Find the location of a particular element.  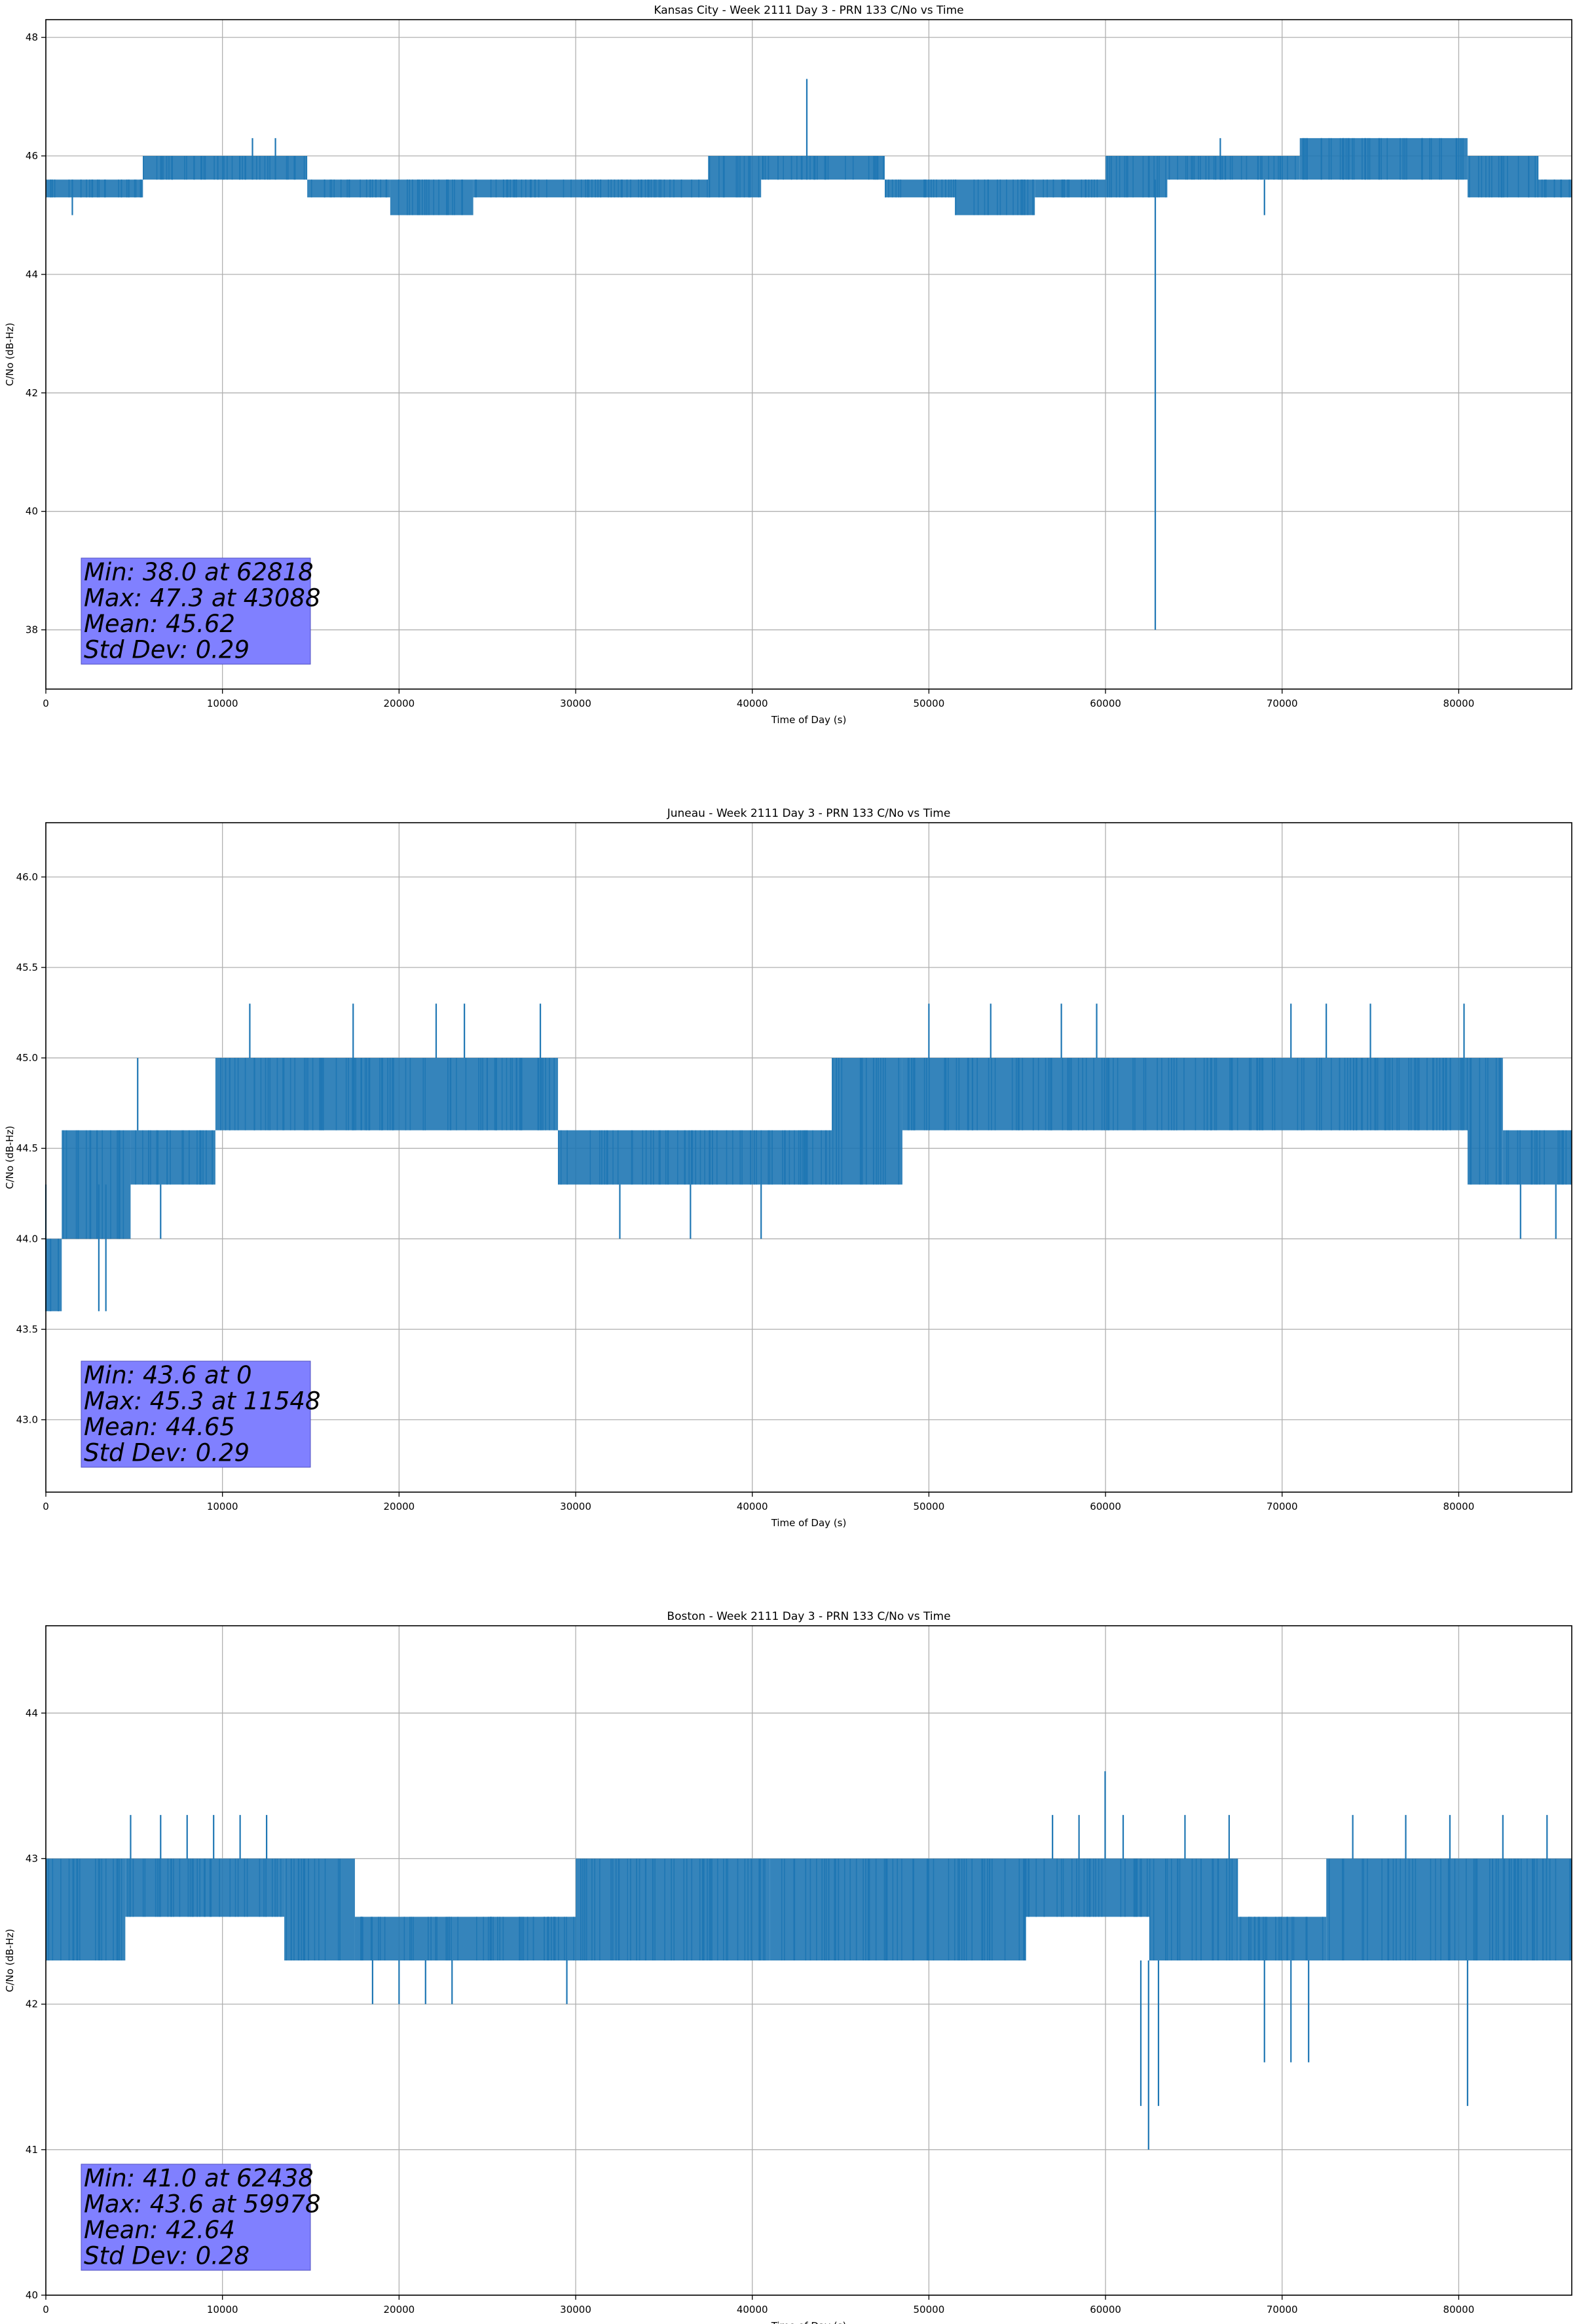

stats-line: Max: 45.3 at 11548 is located at coordinates (202, 1401).